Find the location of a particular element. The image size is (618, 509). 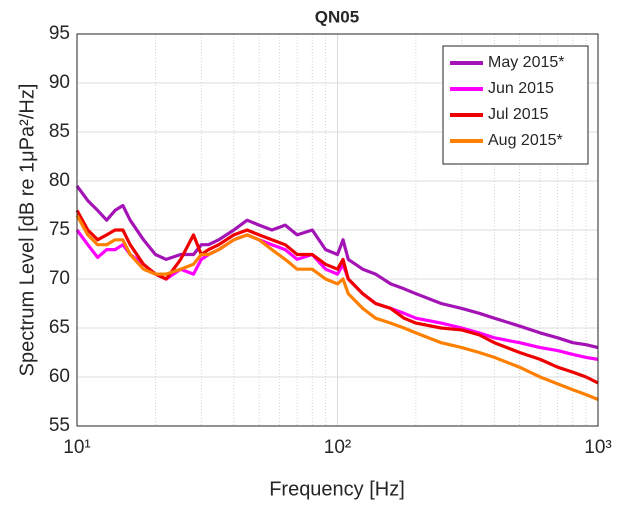

y-tick-label: 80 is located at coordinates (59, 180).